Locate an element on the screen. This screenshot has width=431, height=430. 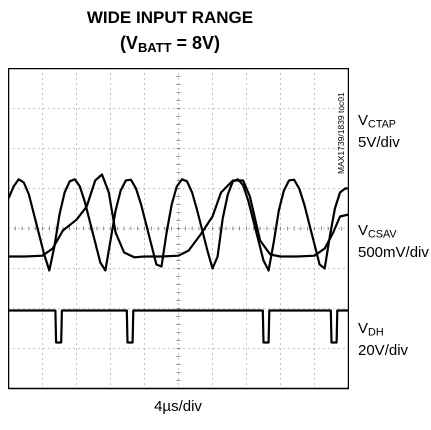
series-label-vcsav: VCSAV 500mV/div is located at coordinates (393, 242).